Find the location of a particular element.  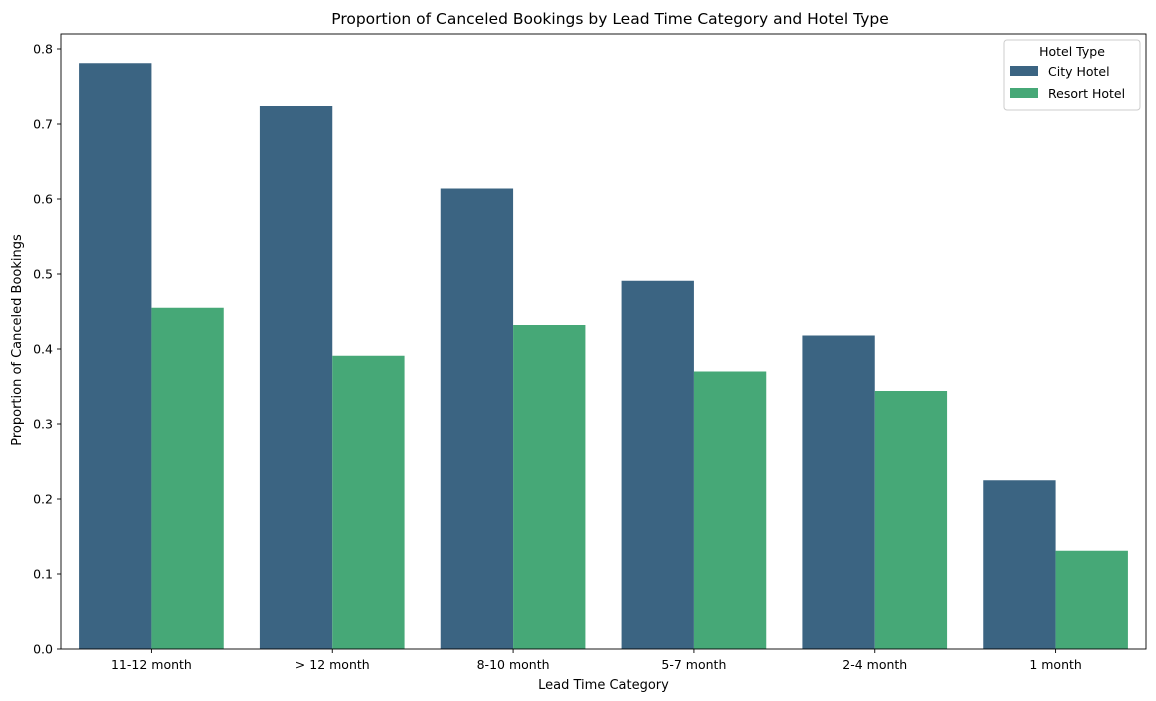

y-tick-label: 0.2 is located at coordinates (43, 499).